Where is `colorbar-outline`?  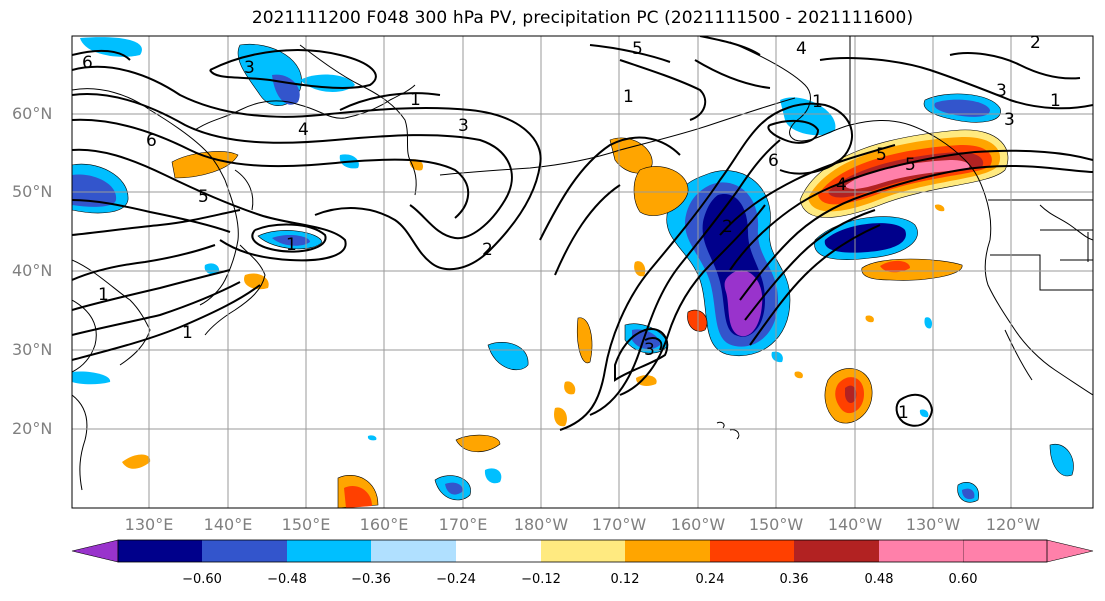 colorbar-outline is located at coordinates (582, 551).